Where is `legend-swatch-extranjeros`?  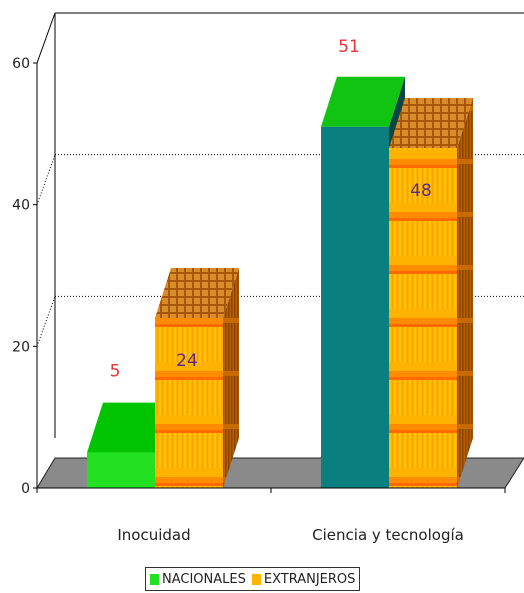
legend-swatch-extranjeros is located at coordinates (256, 579).